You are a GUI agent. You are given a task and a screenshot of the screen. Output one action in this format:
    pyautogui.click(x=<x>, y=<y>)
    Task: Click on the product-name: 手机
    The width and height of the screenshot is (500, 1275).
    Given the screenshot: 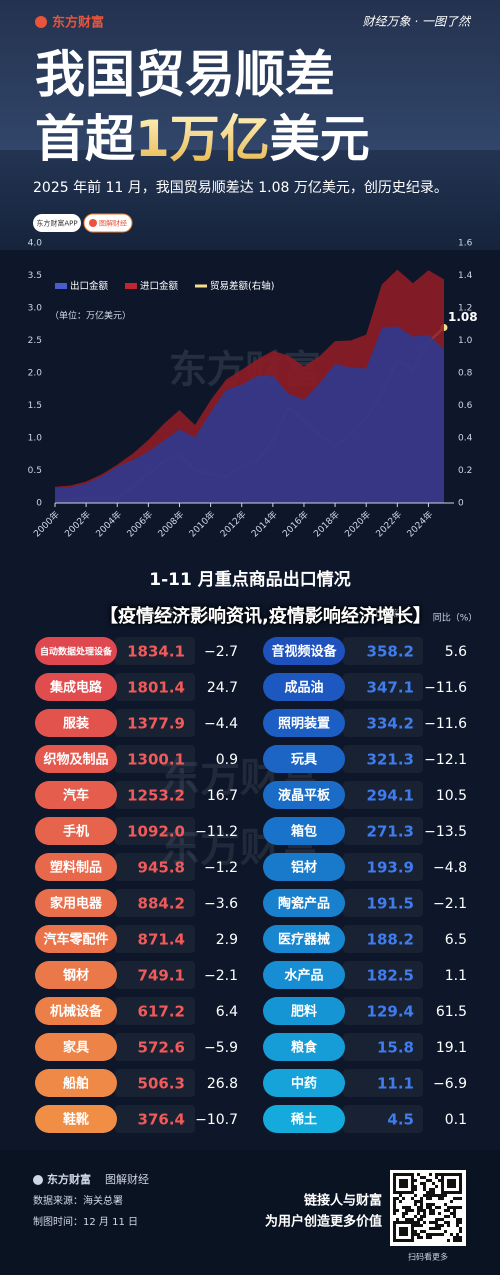 What is the action you would take?
    pyautogui.click(x=76, y=832)
    